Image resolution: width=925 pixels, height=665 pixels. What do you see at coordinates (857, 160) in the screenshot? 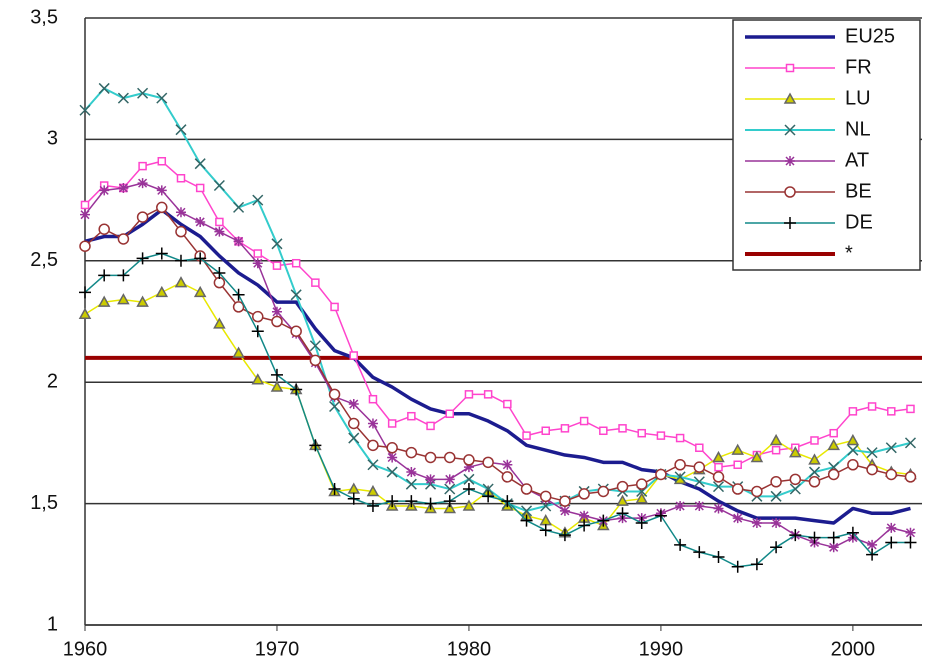
I see `legend-label: AT` at bounding box center [857, 160].